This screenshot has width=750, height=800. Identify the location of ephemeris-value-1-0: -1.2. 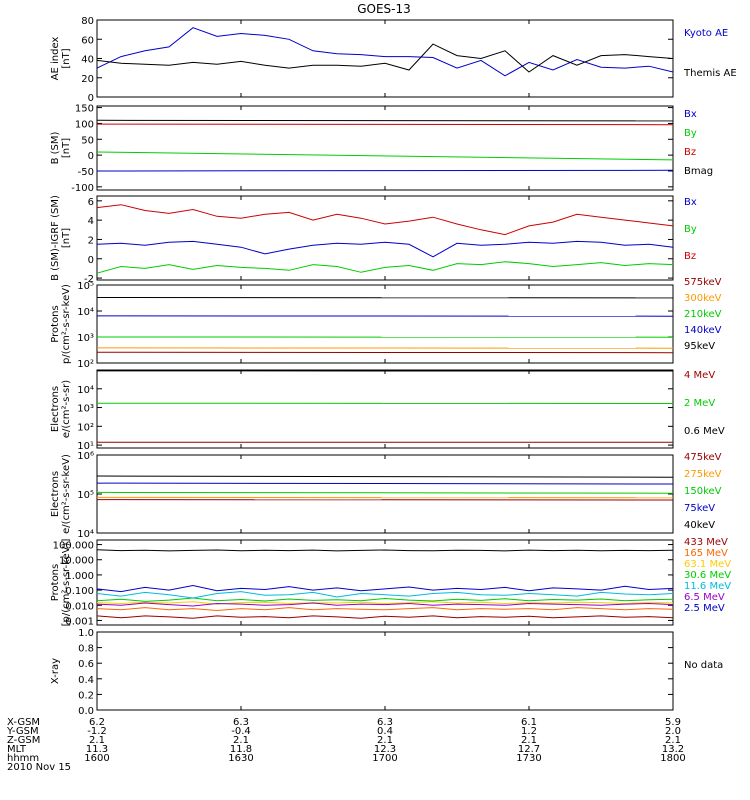
(97, 731).